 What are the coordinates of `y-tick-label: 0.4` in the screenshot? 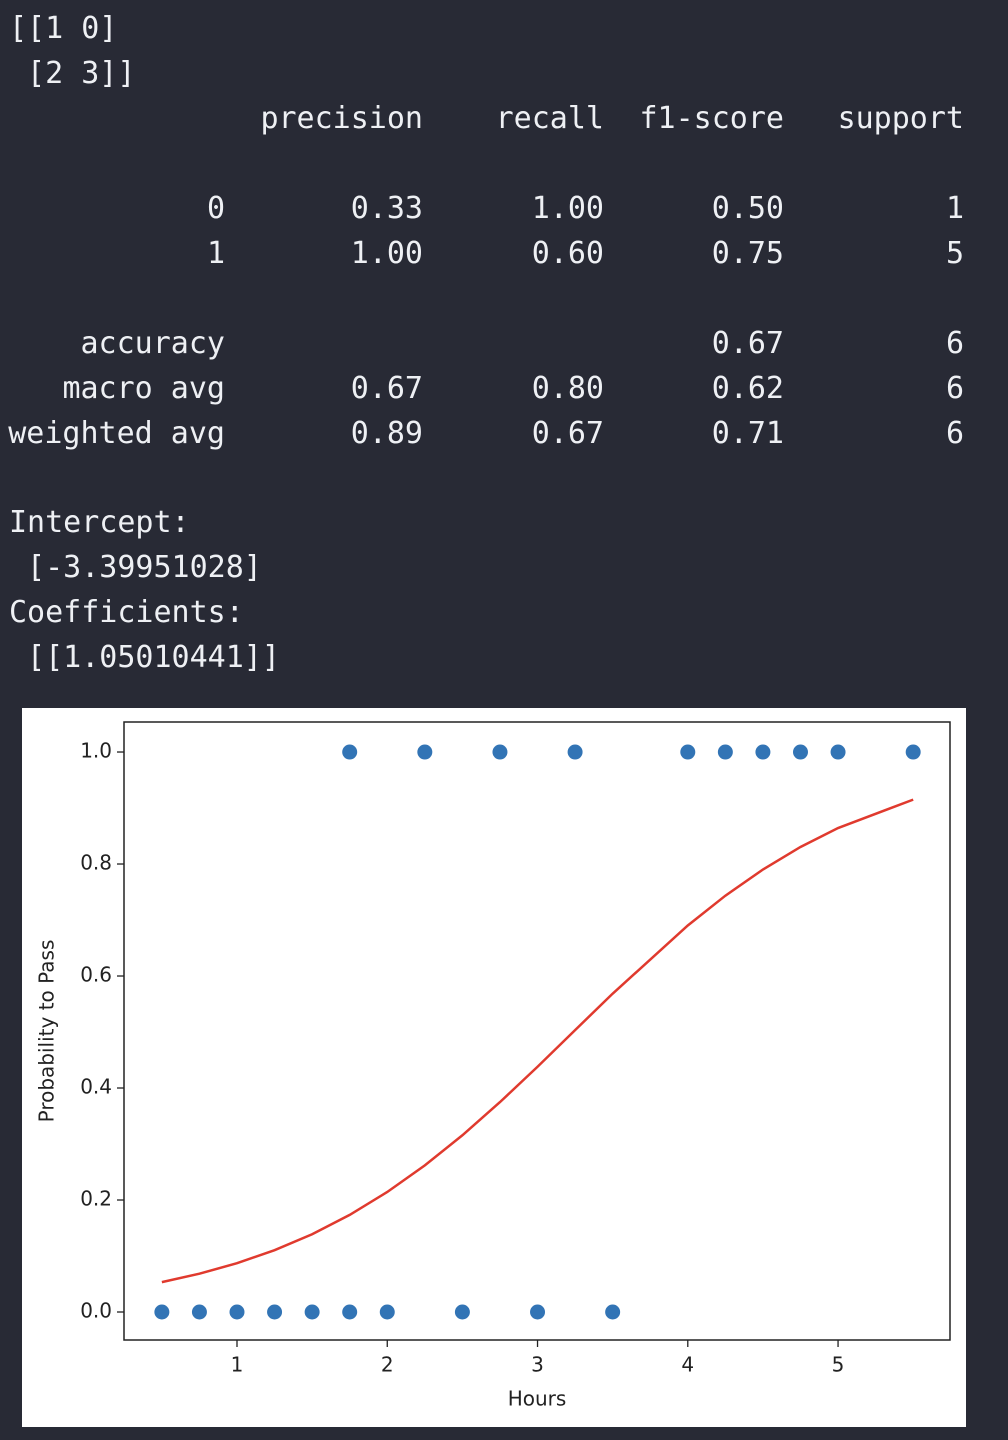 It's located at (96, 1087).